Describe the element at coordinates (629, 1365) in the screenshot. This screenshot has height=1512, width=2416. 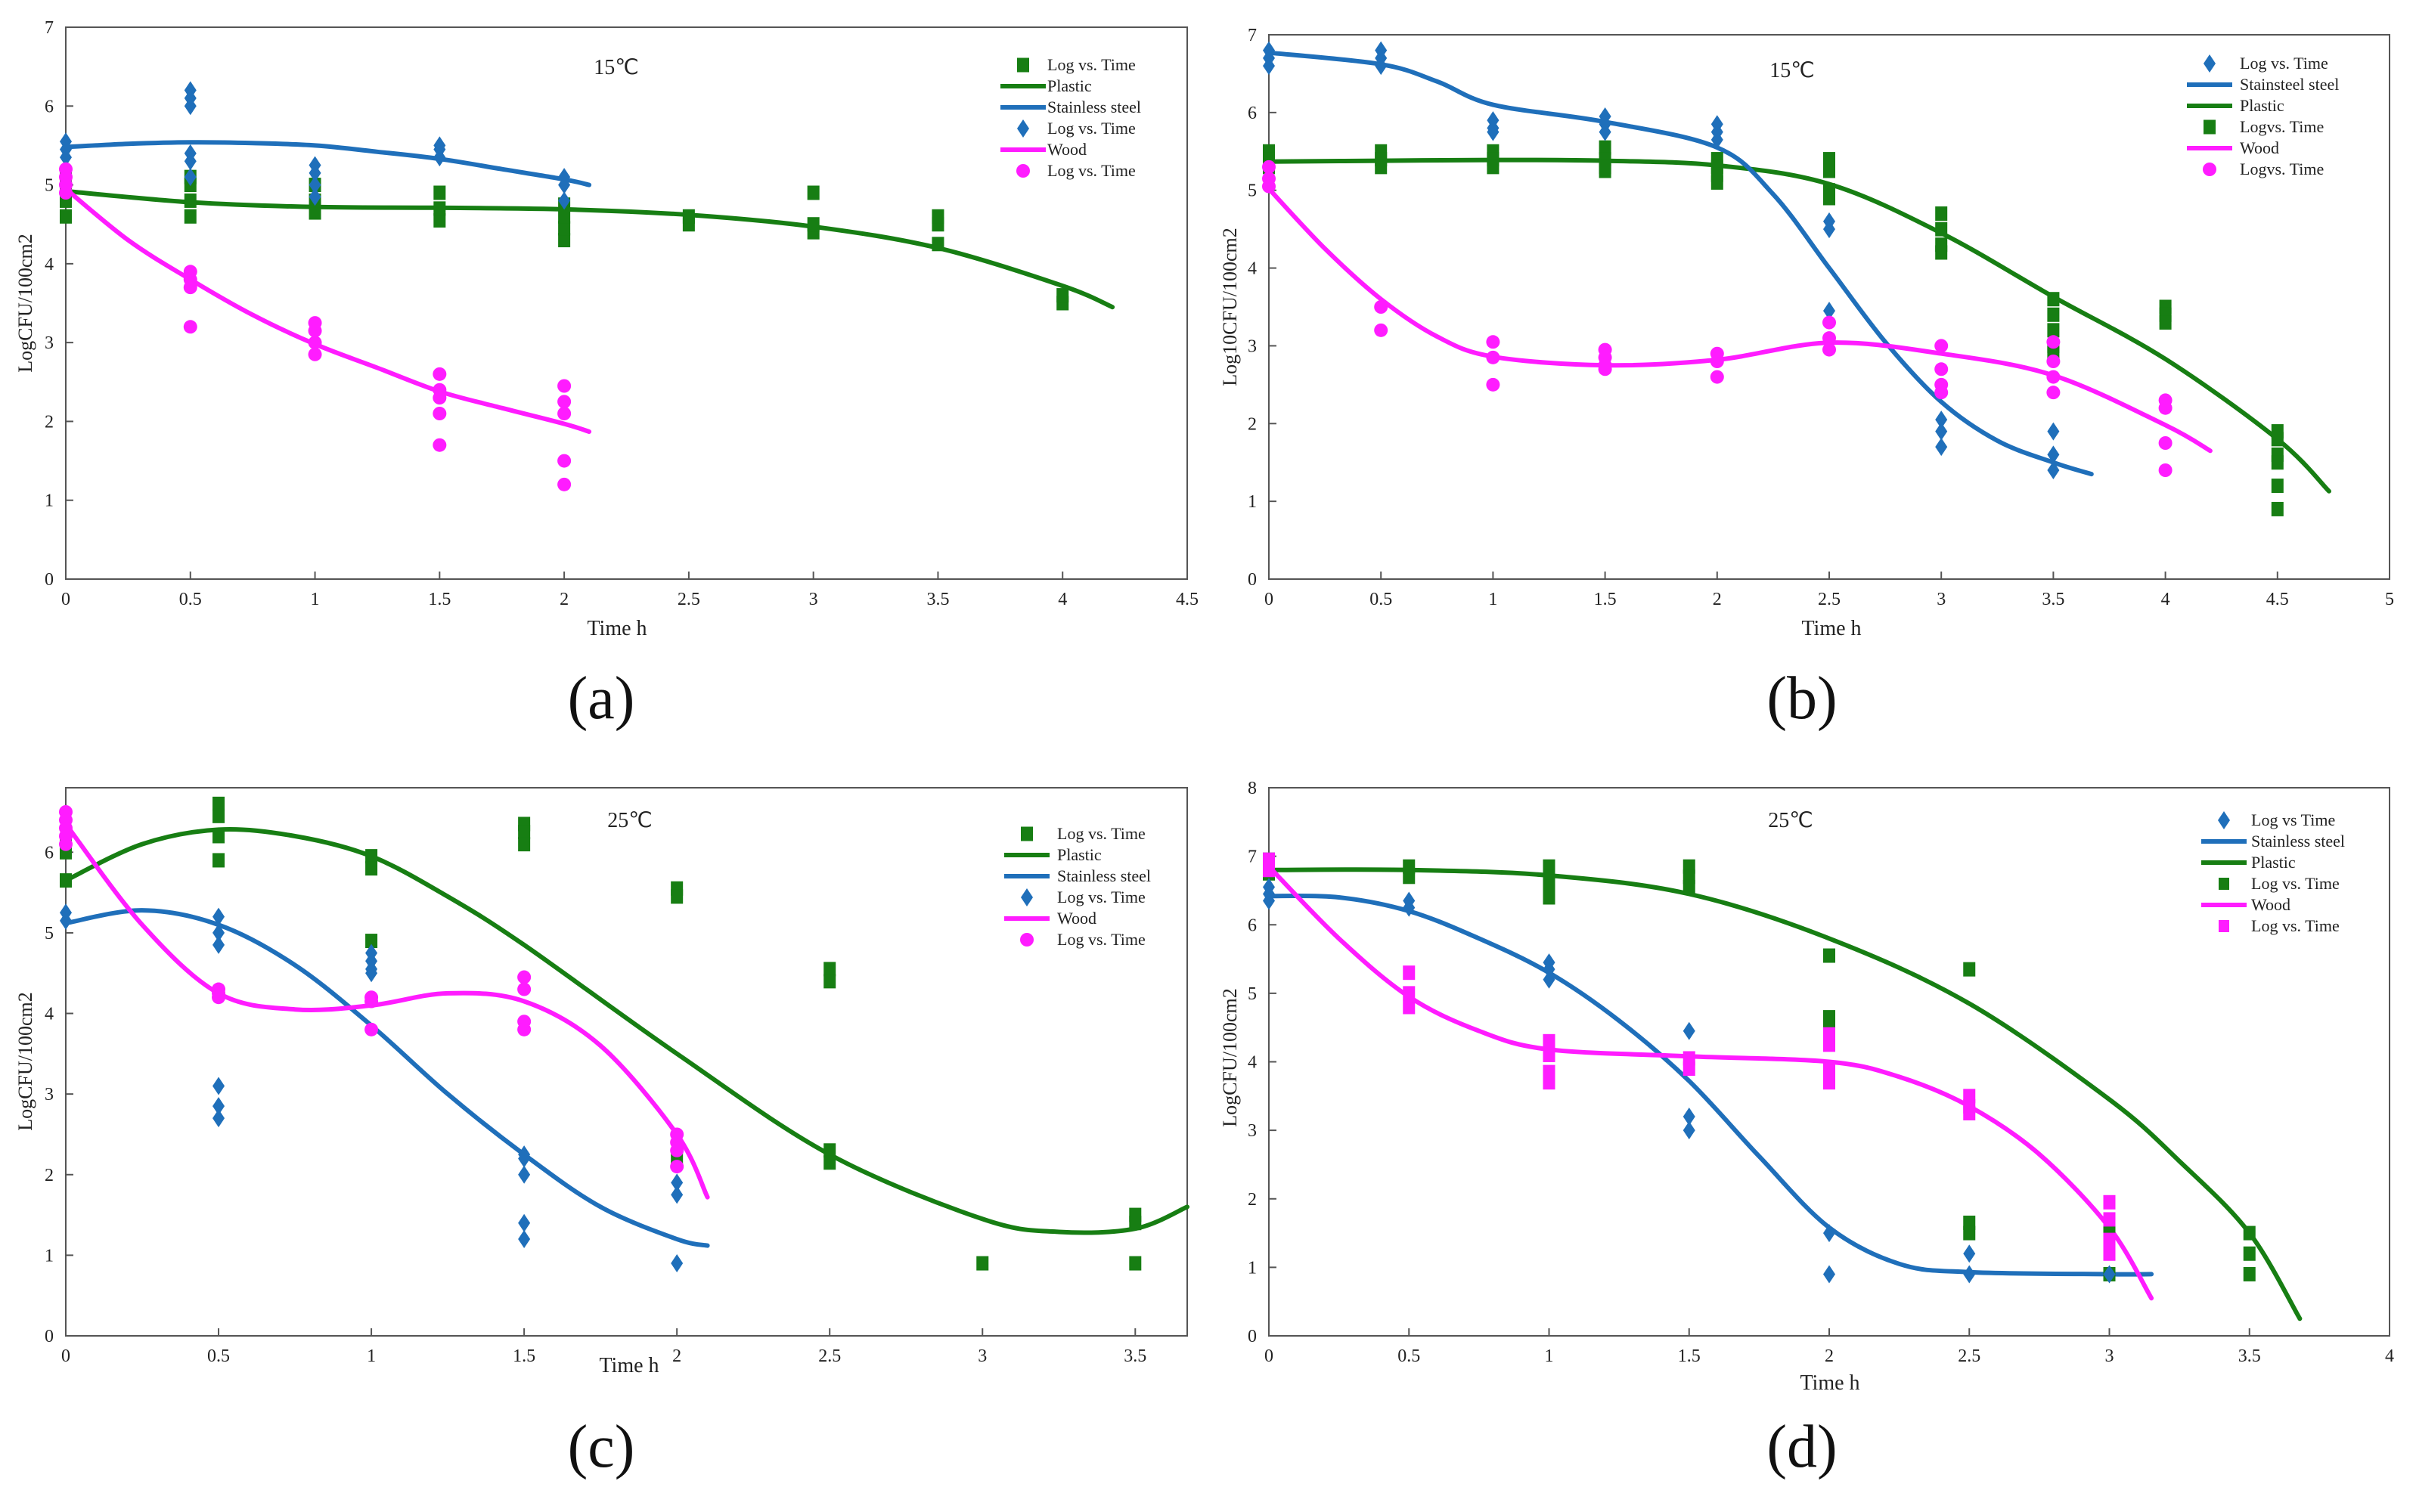
I see `x-axis-label: Time h` at that location.